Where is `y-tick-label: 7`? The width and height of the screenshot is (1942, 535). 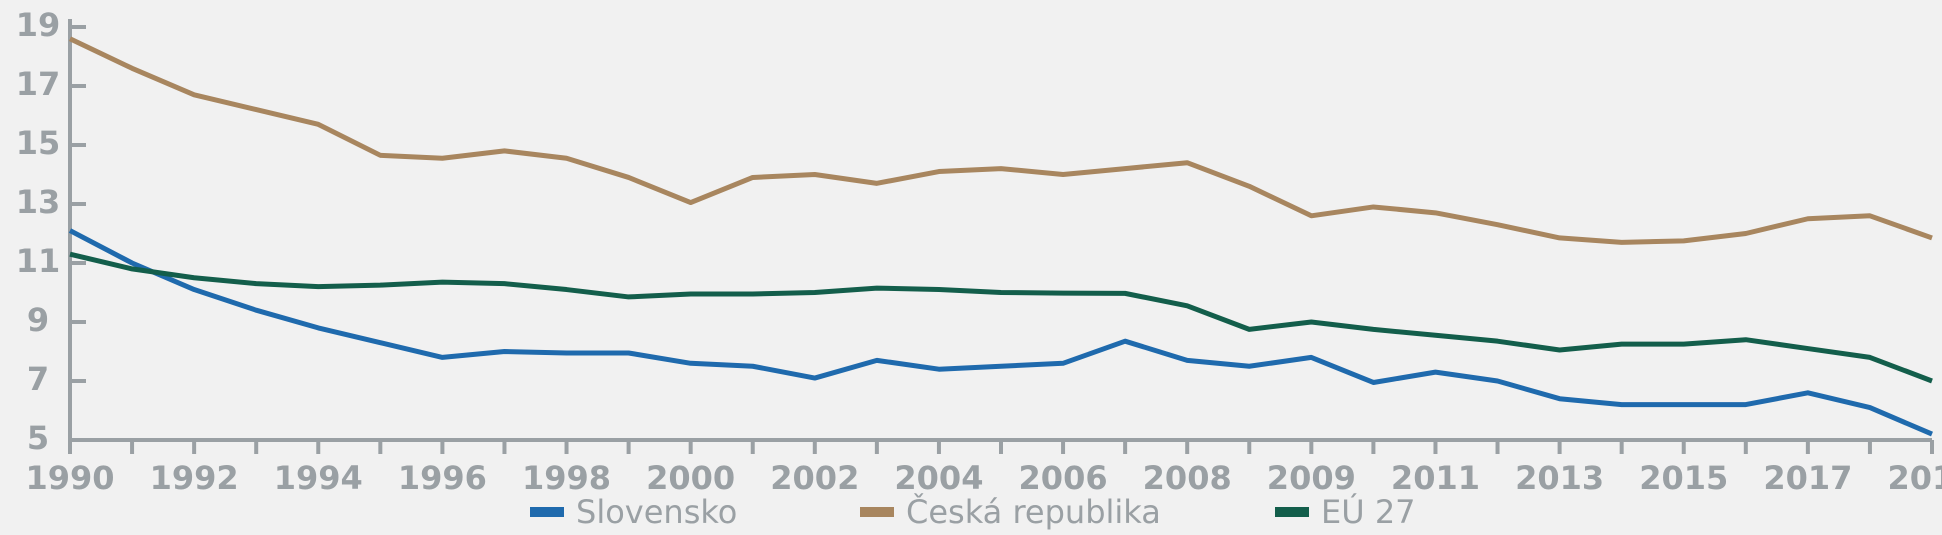 y-tick-label: 7 is located at coordinates (38, 379).